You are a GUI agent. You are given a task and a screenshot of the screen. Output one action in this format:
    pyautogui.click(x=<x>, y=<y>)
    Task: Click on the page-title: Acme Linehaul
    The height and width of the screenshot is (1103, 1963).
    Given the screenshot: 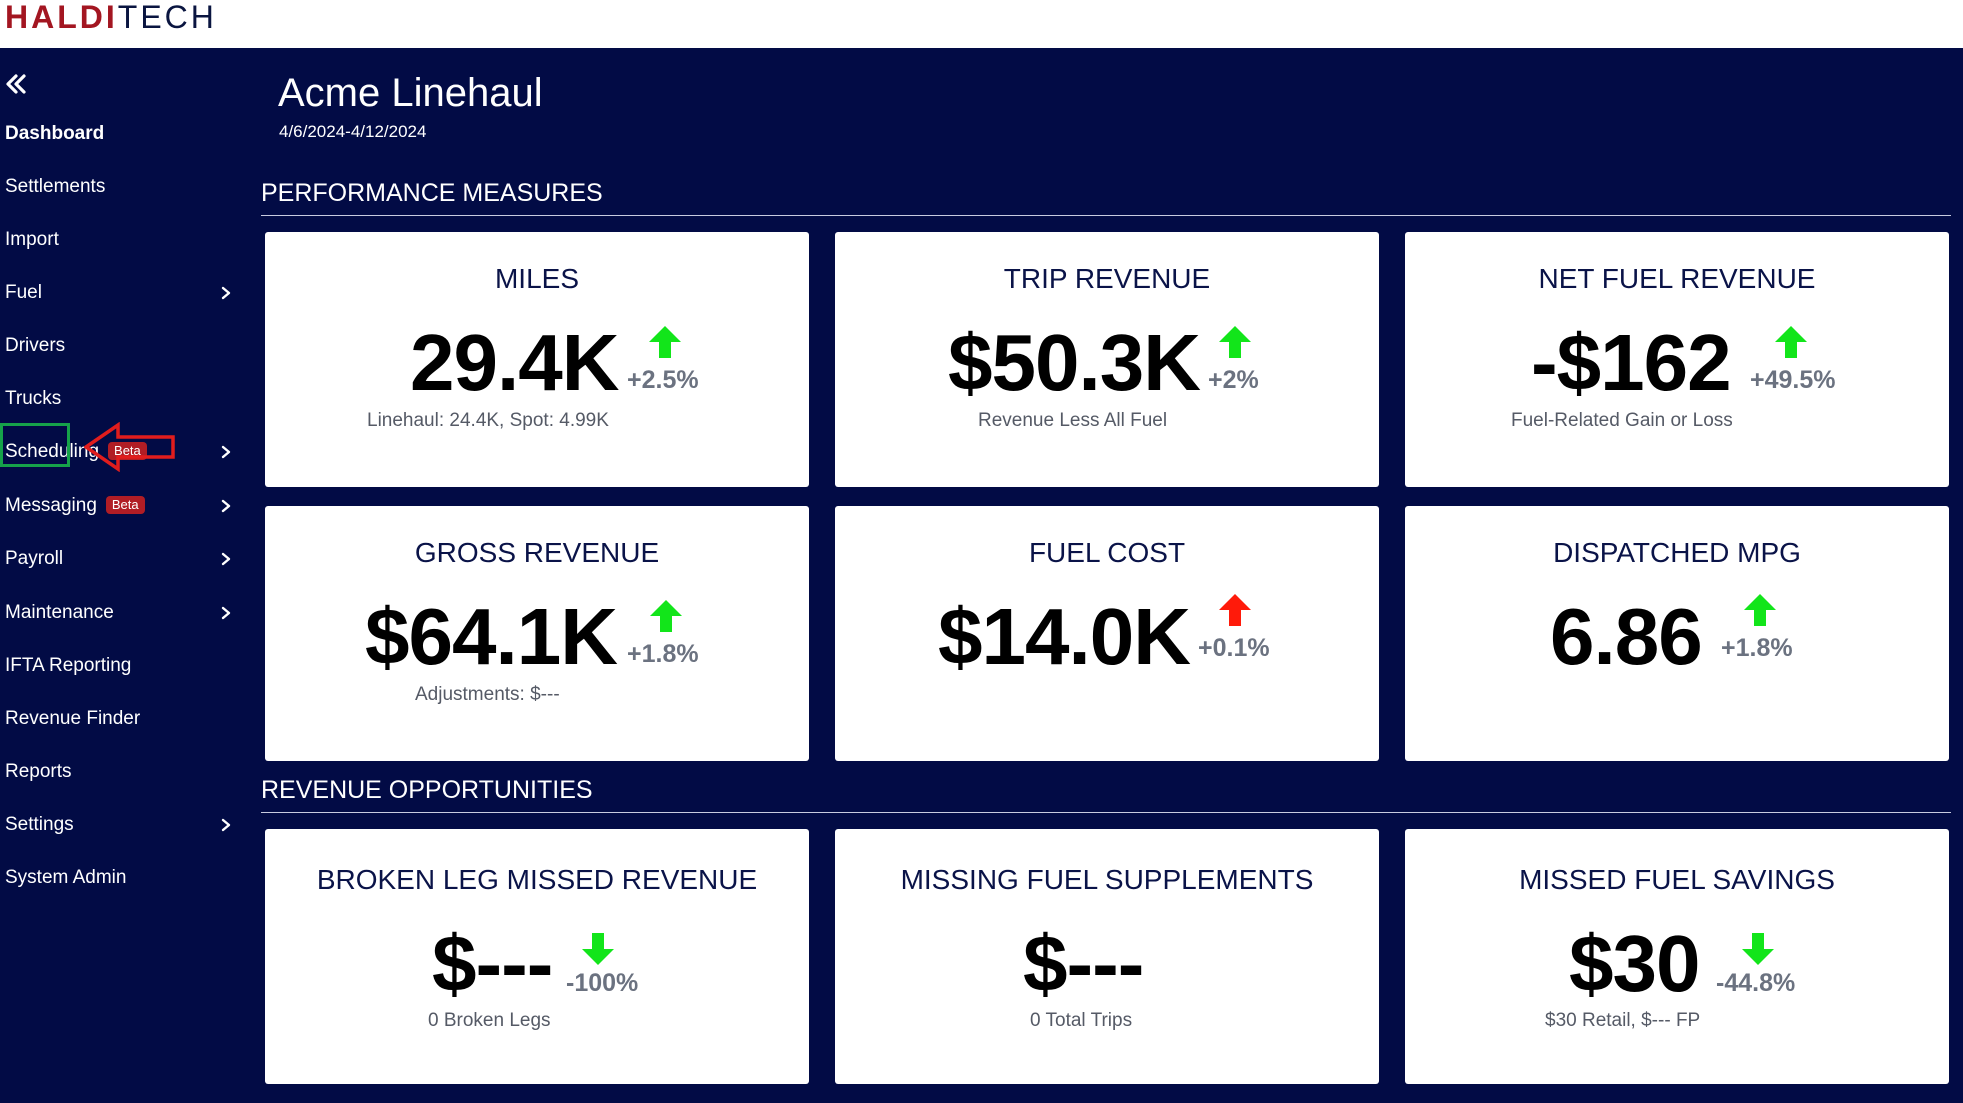 What is the action you would take?
    pyautogui.click(x=410, y=93)
    